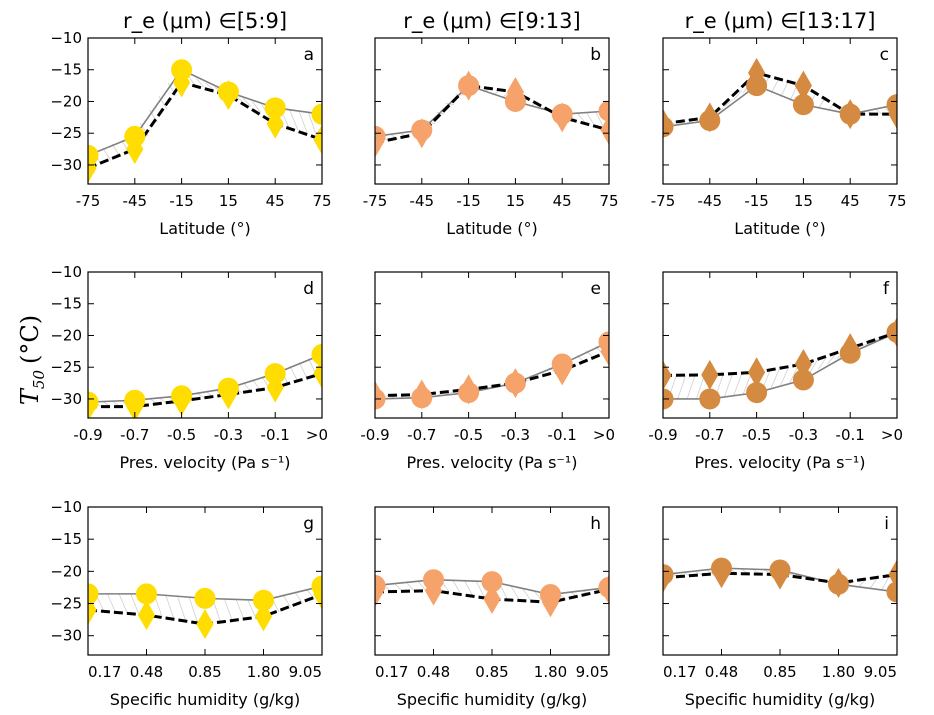 The image size is (934, 715). What do you see at coordinates (886, 524) in the screenshot?
I see `panel-letter: i` at bounding box center [886, 524].